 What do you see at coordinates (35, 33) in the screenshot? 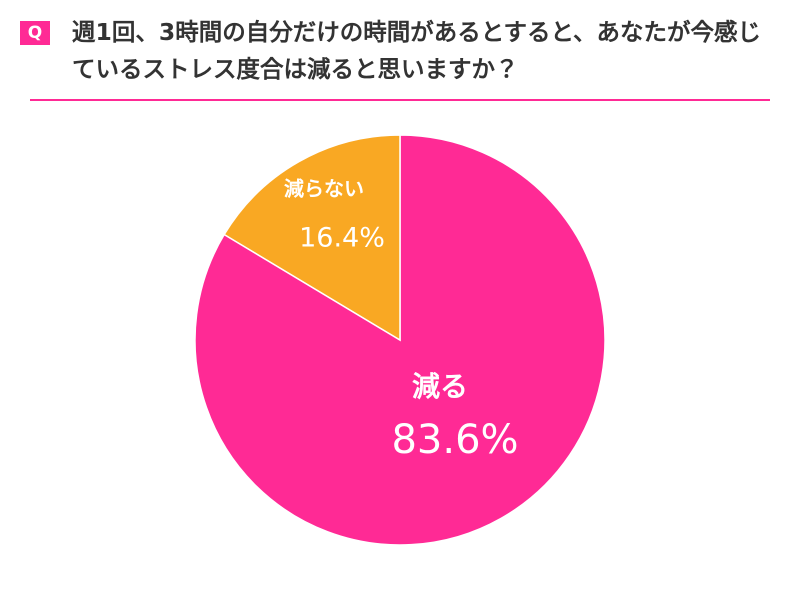
I see `question-badge: Q` at bounding box center [35, 33].